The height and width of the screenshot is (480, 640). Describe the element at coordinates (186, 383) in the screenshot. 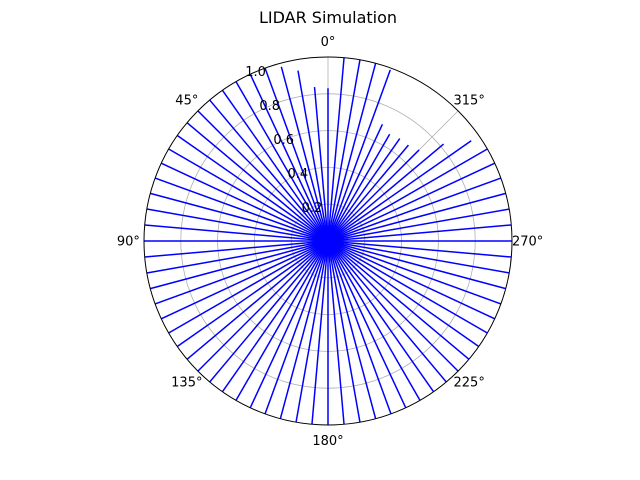

I see `theta-tick-label: 135°` at that location.